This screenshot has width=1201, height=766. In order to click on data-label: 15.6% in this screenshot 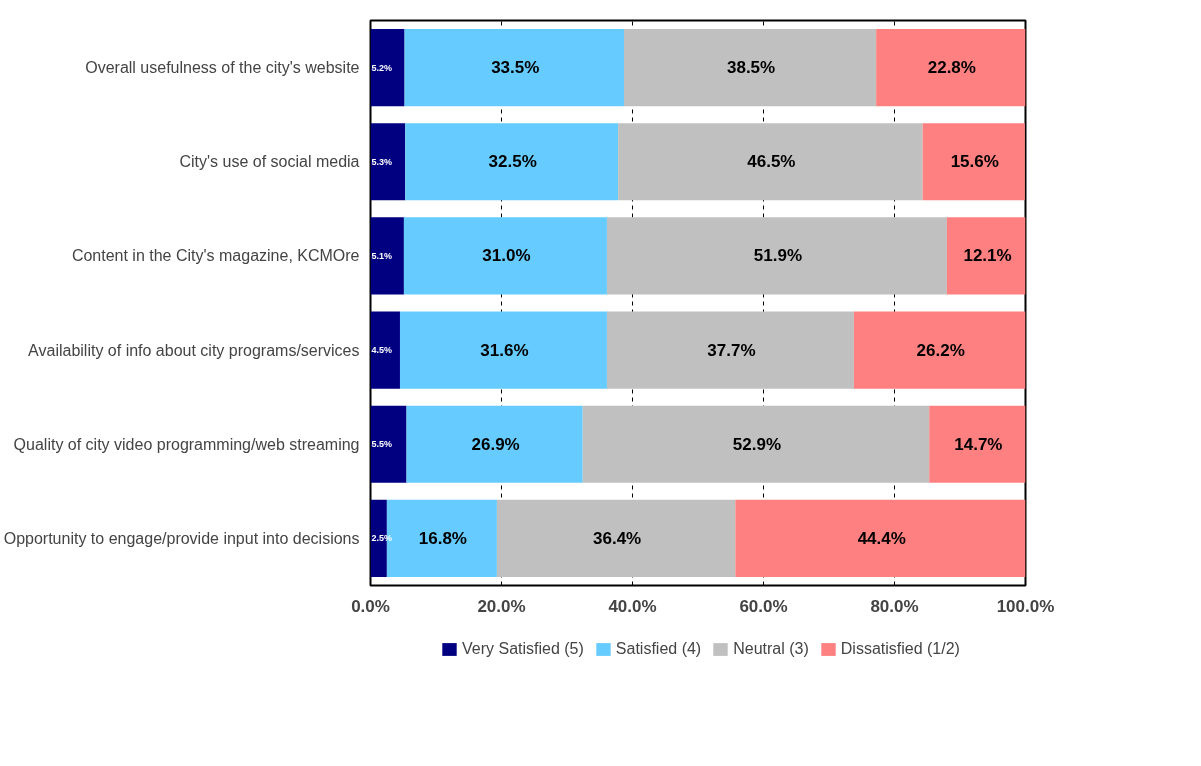, I will do `click(974, 162)`.